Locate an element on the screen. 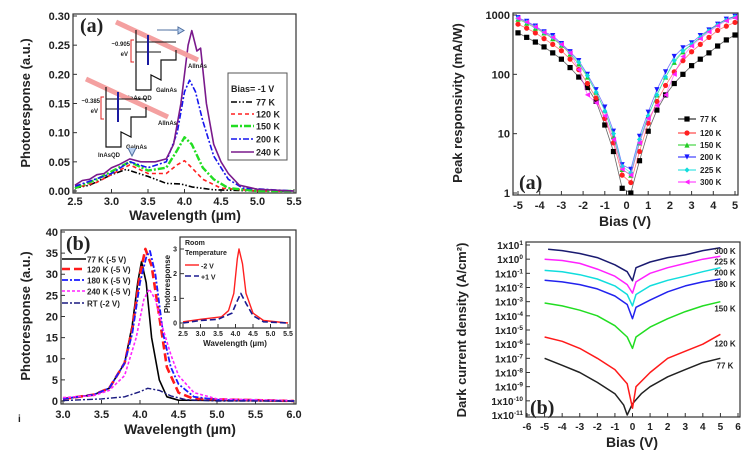 The width and height of the screenshot is (750, 454). y-tick-label: 100 is located at coordinates (501, 75).